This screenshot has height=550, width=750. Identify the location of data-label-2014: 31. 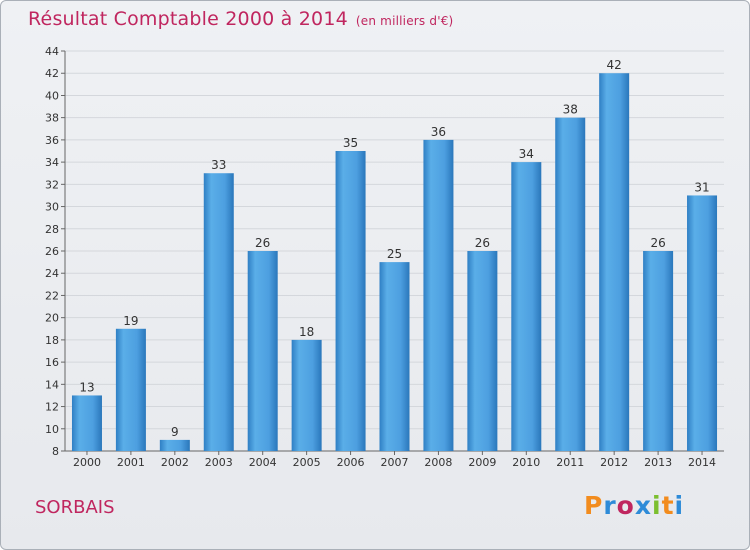
(701, 187).